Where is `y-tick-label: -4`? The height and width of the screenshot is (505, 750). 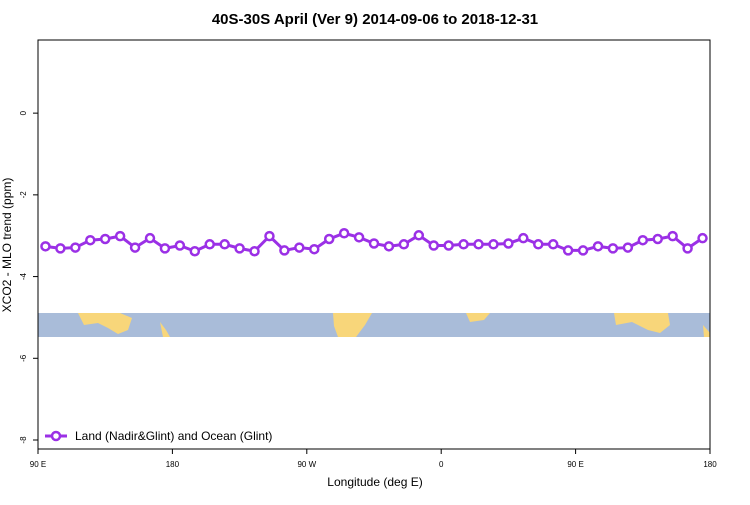 y-tick-label: -4 is located at coordinates (23, 276).